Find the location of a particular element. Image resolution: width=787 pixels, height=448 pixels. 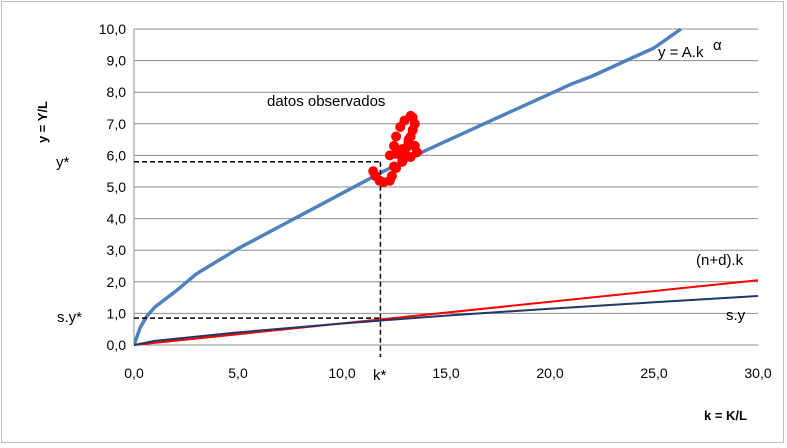

y-tick-label: 5,0 is located at coordinates (117, 187).